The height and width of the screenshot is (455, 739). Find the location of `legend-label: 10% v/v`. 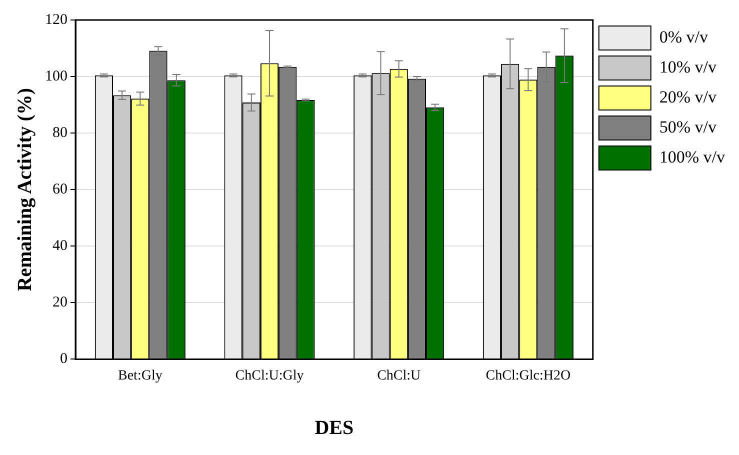

legend-label: 10% v/v is located at coordinates (688, 66).